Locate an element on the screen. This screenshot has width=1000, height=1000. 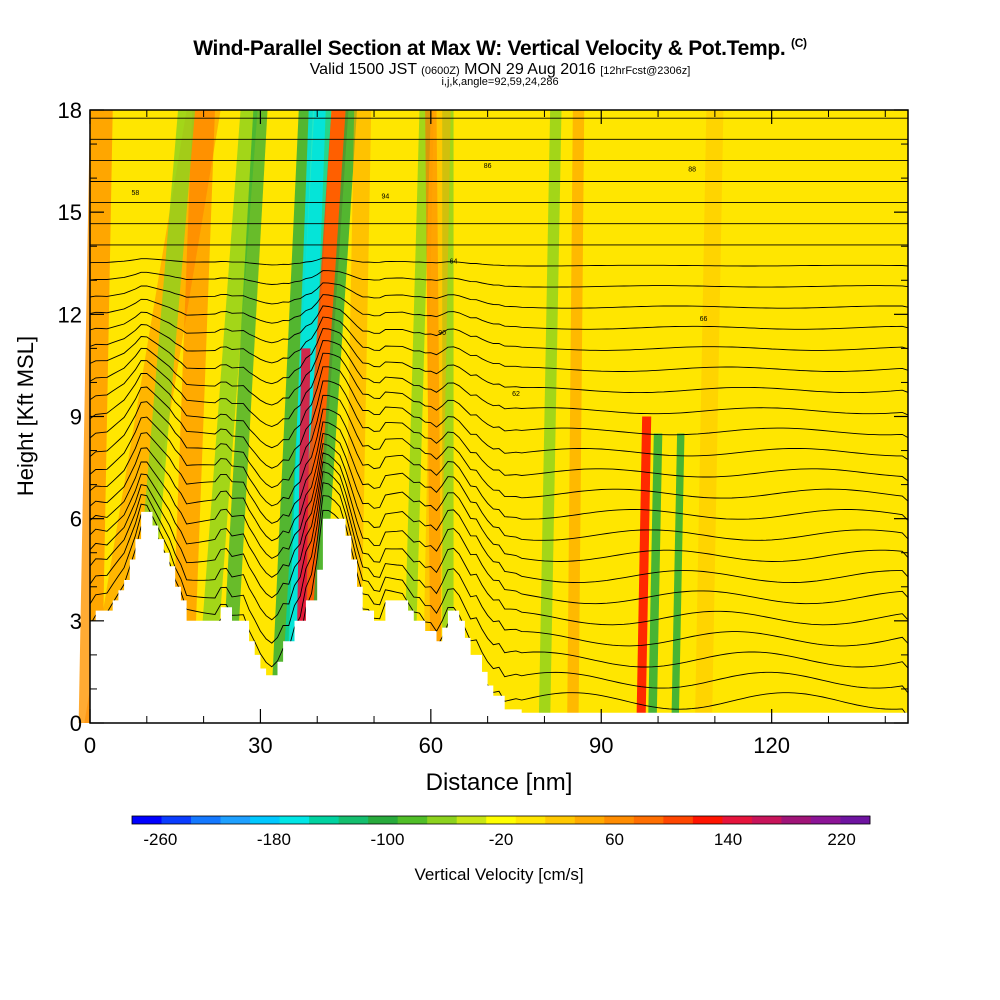
colorbar: -260 -180 -100 -20 60 140 220 is located at coordinates (501, 832).